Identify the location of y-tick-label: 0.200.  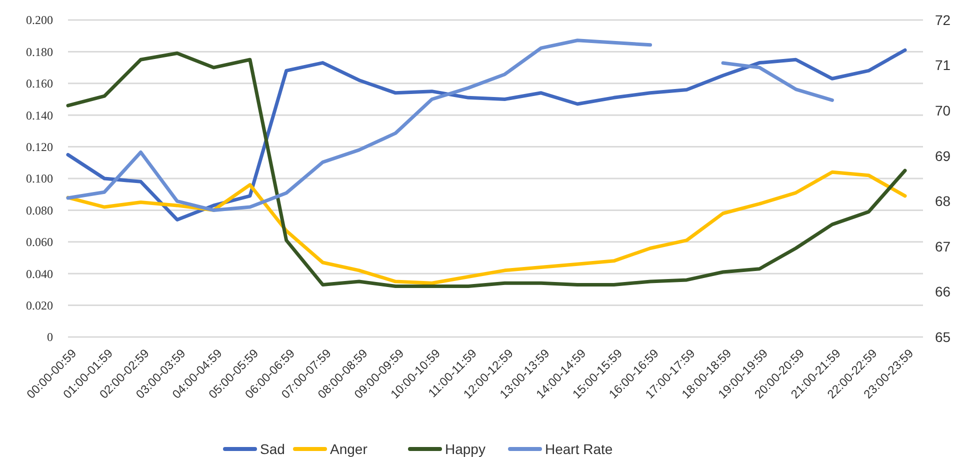
(39, 20).